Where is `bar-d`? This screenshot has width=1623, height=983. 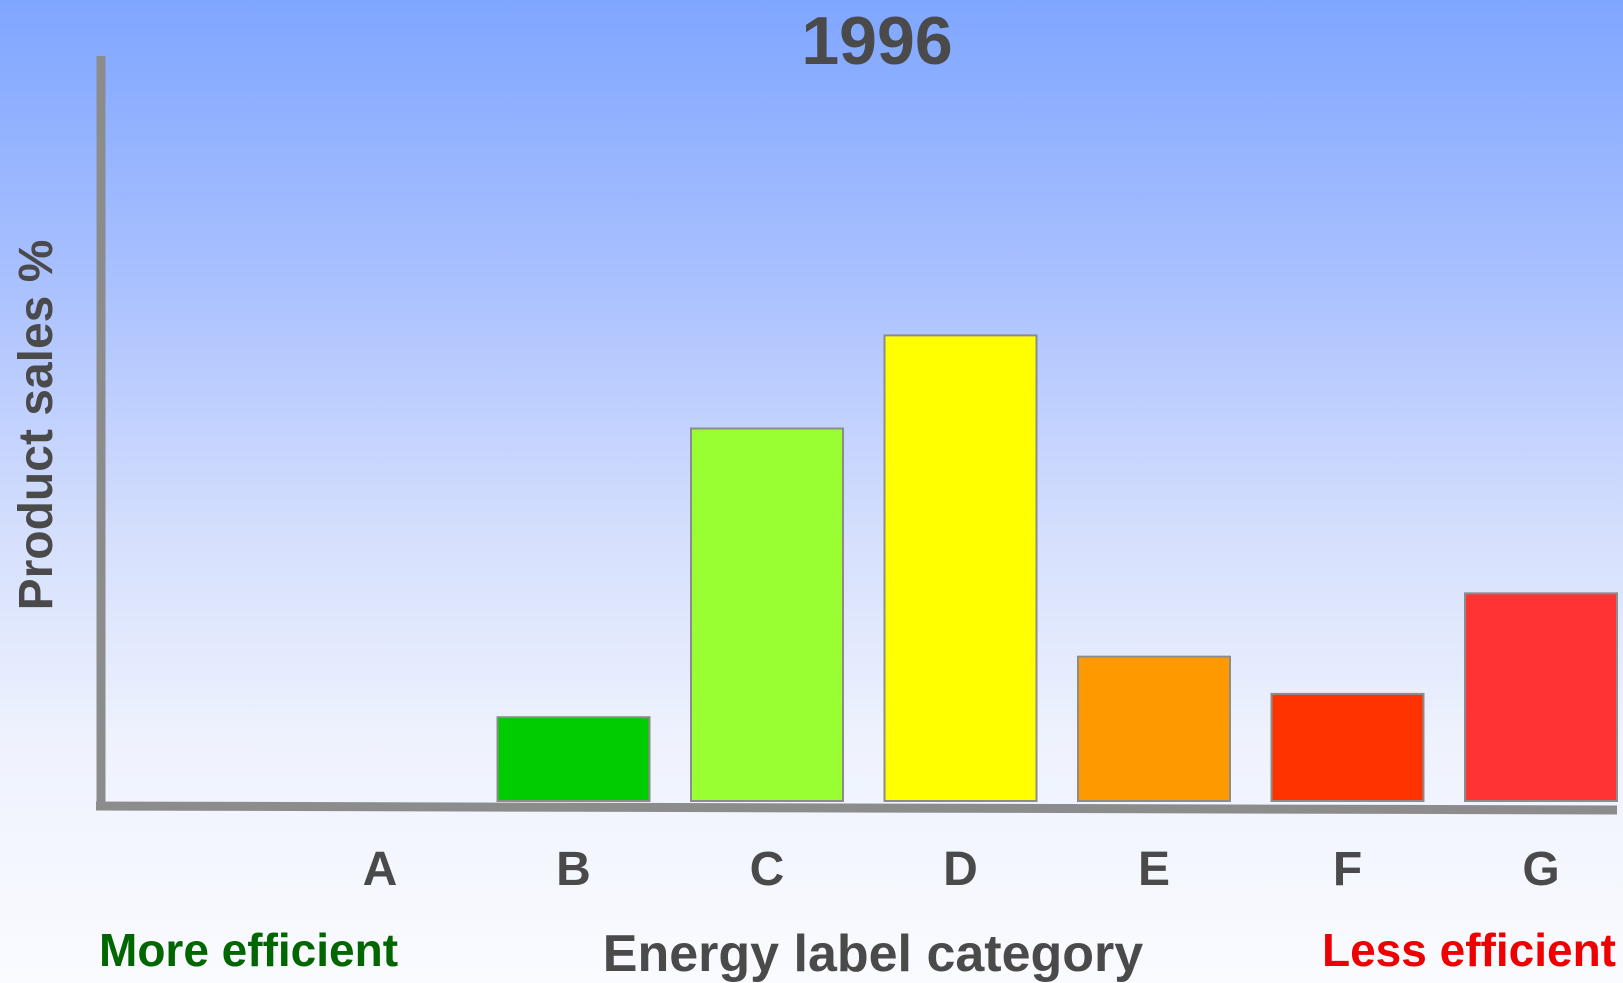
bar-d is located at coordinates (960, 568).